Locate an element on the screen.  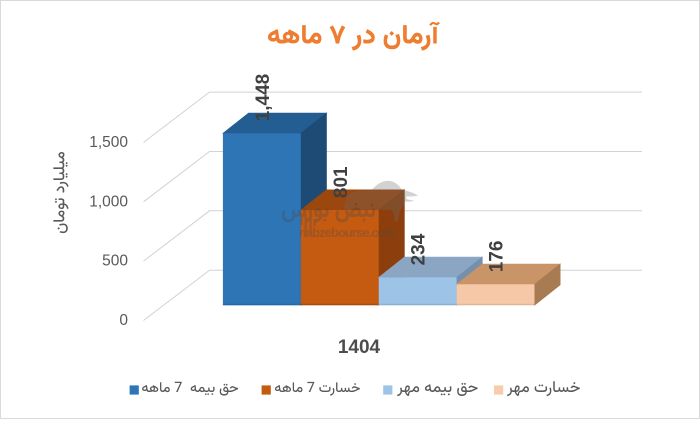
svg-text: 234 is located at coordinates (419, 249).